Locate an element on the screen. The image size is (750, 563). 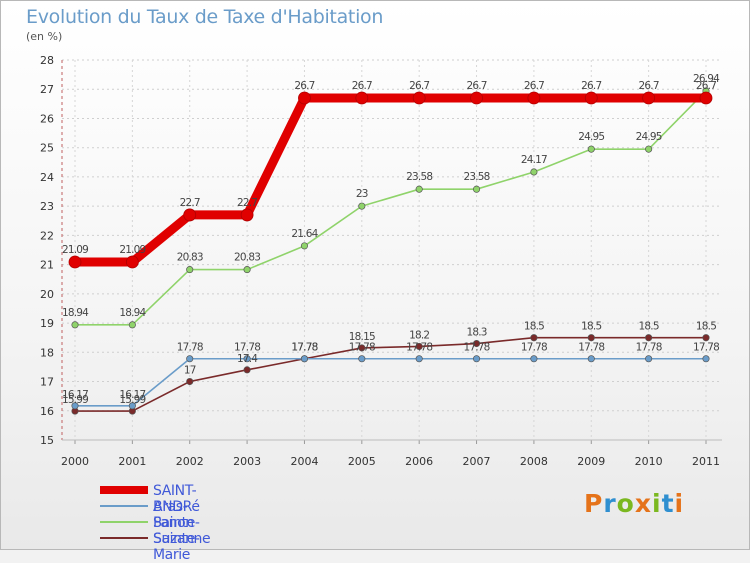
legend-label-sainte-suzanne: Sainte-Suzanne is located at coordinates (182, 531).